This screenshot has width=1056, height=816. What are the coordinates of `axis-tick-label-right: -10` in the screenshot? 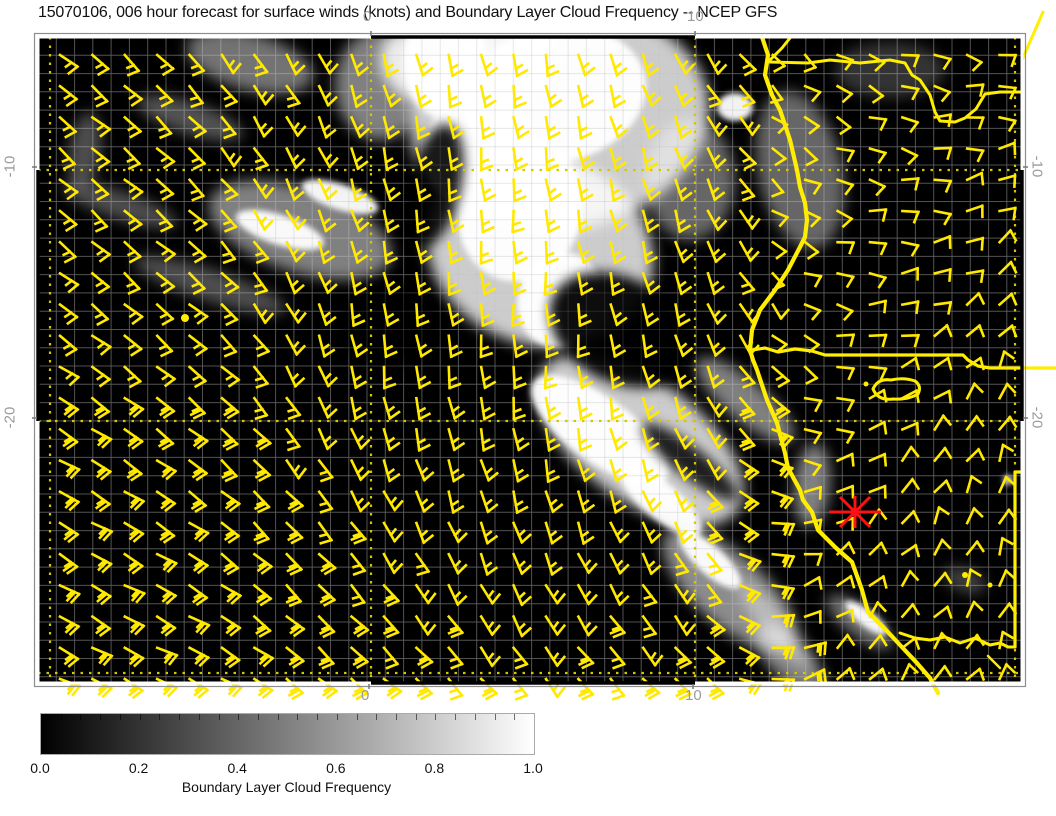 It's located at (1037, 166).